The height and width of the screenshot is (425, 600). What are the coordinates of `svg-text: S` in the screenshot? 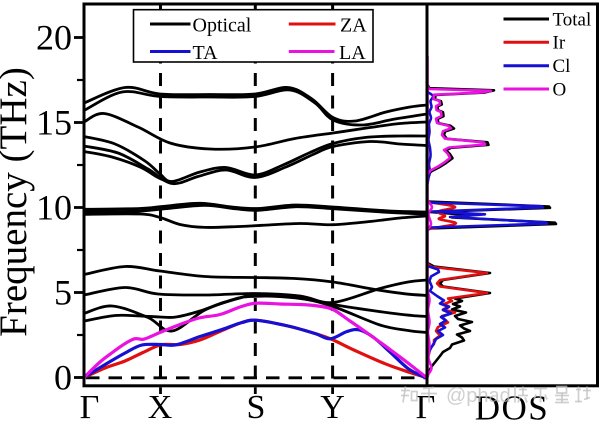 It's located at (256, 407).